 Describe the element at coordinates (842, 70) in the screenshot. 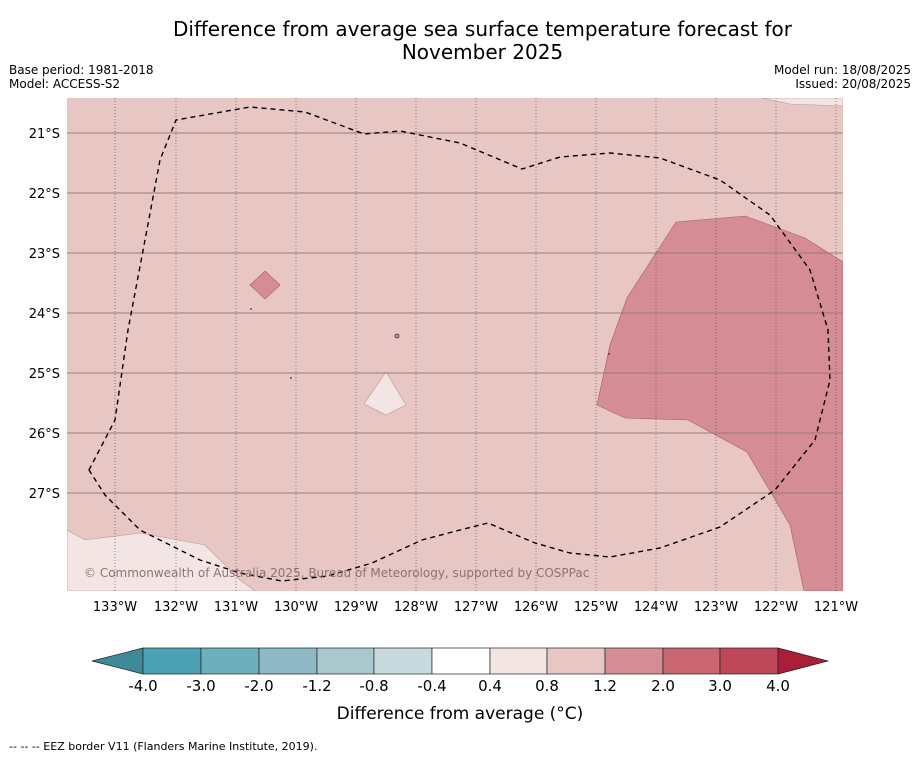

I see `model-run: Model run: 18/08/2025` at that location.